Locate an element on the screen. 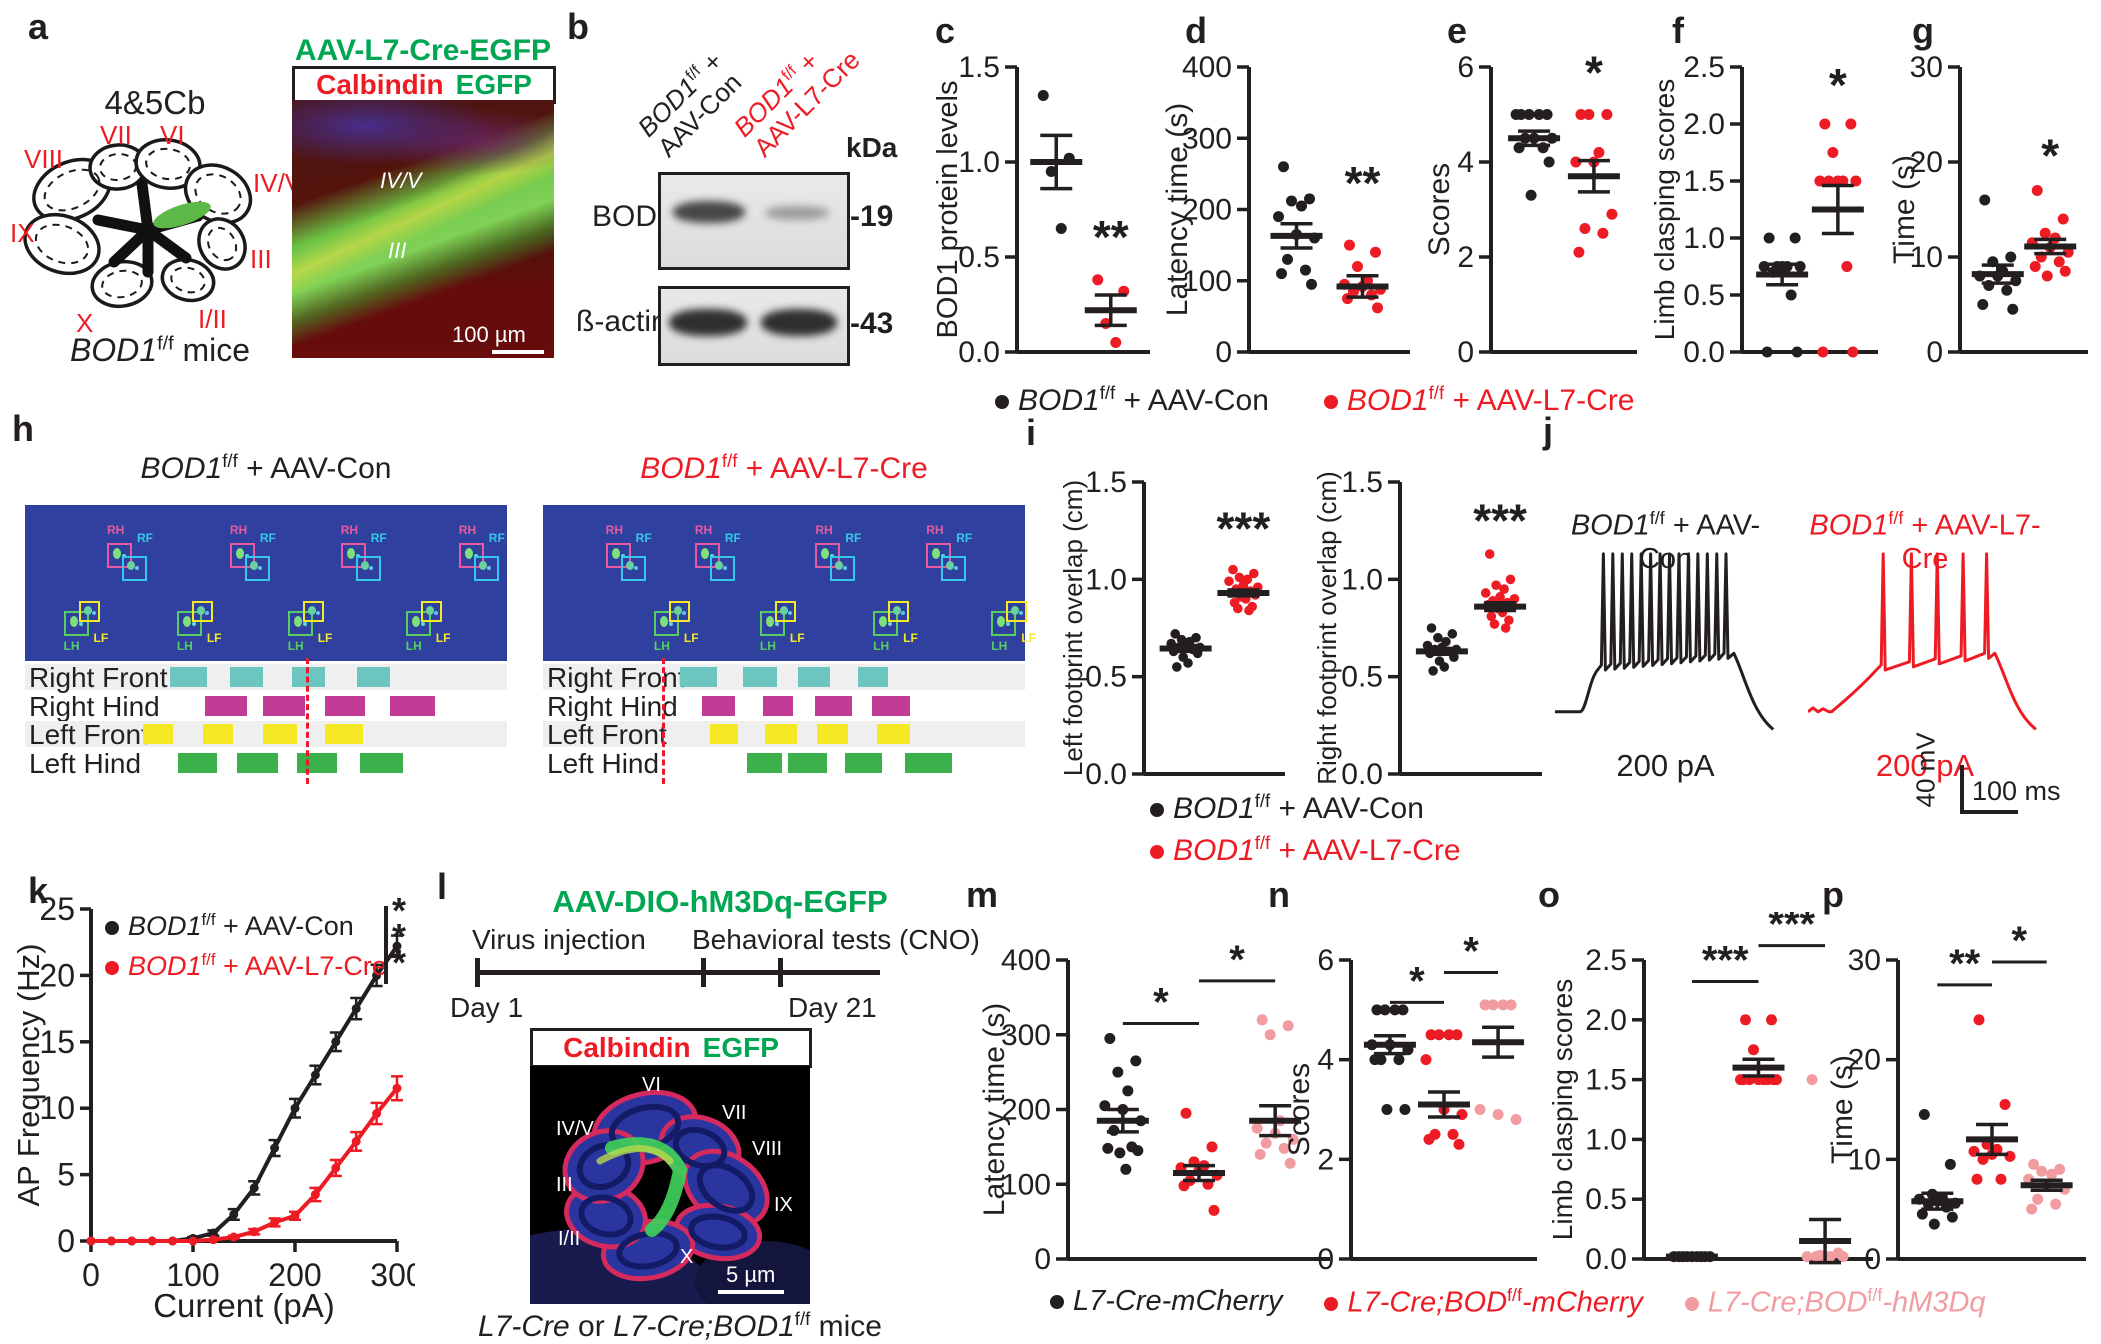  gait-row: Right Hind is located at coordinates (266, 706).